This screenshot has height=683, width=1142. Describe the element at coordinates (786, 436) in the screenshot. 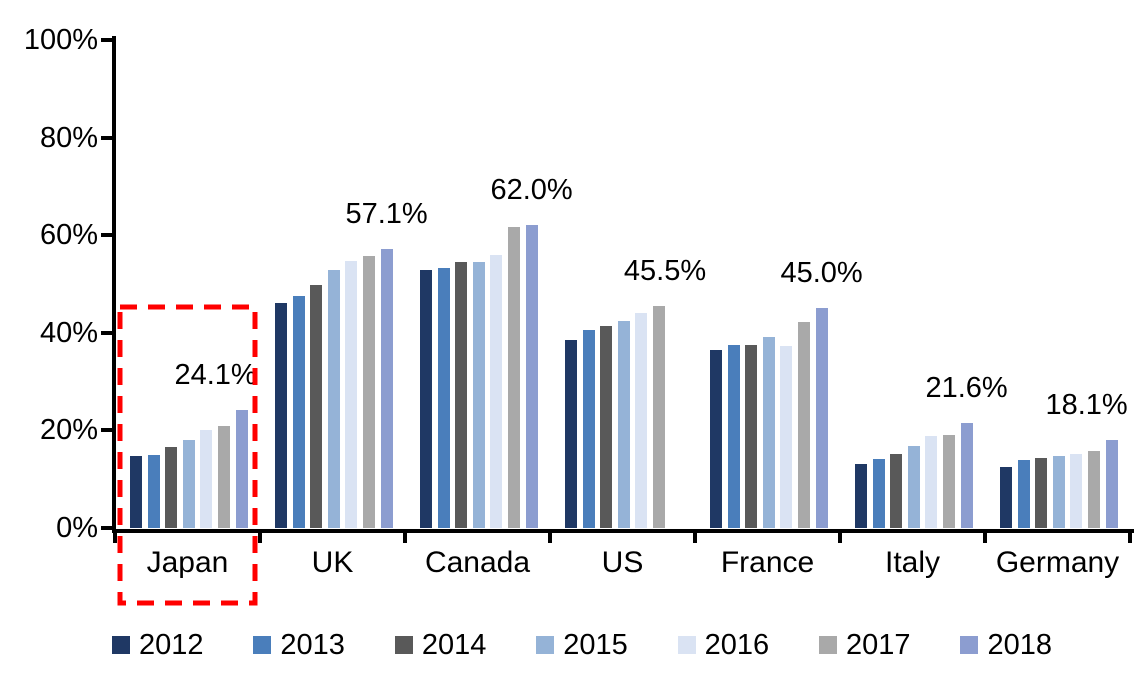

I see `bar-france-2016` at that location.